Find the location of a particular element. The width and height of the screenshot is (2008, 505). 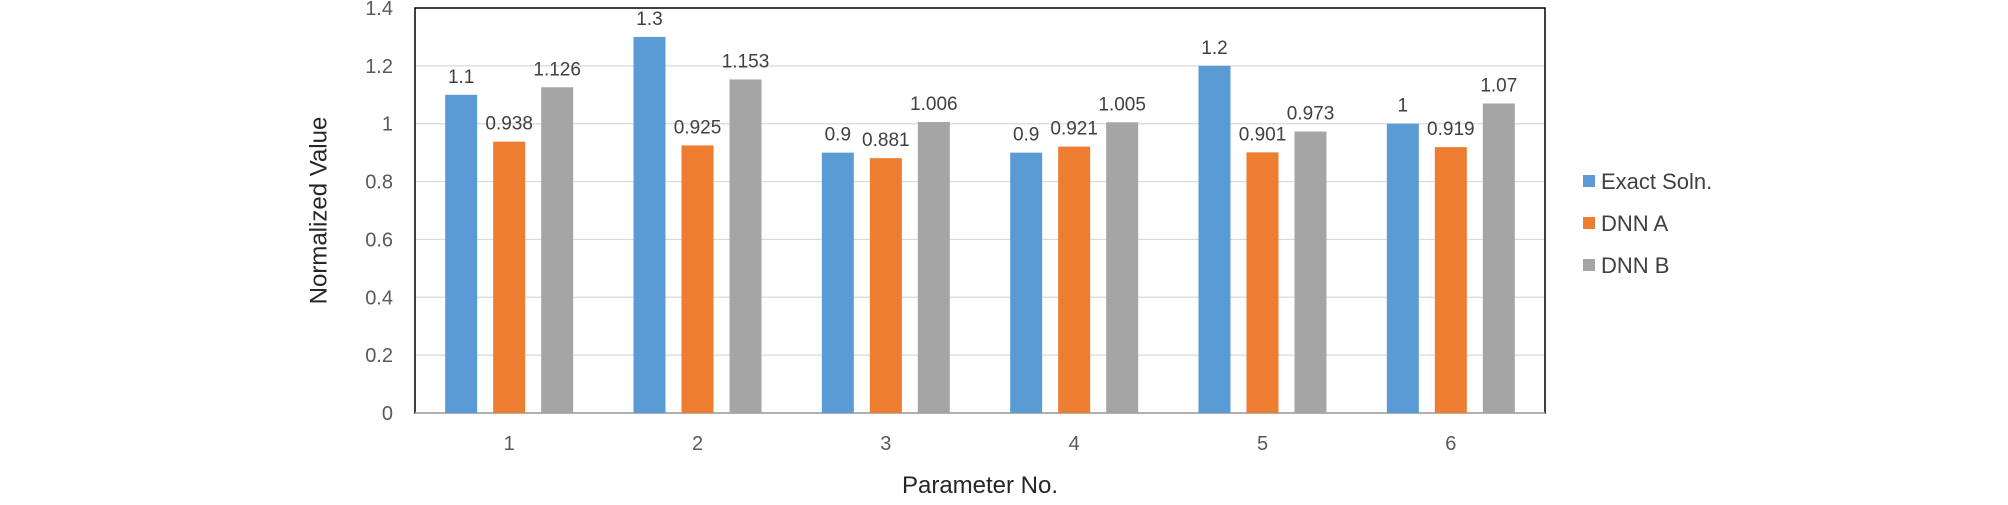

data-label: 0.921 is located at coordinates (1074, 129).